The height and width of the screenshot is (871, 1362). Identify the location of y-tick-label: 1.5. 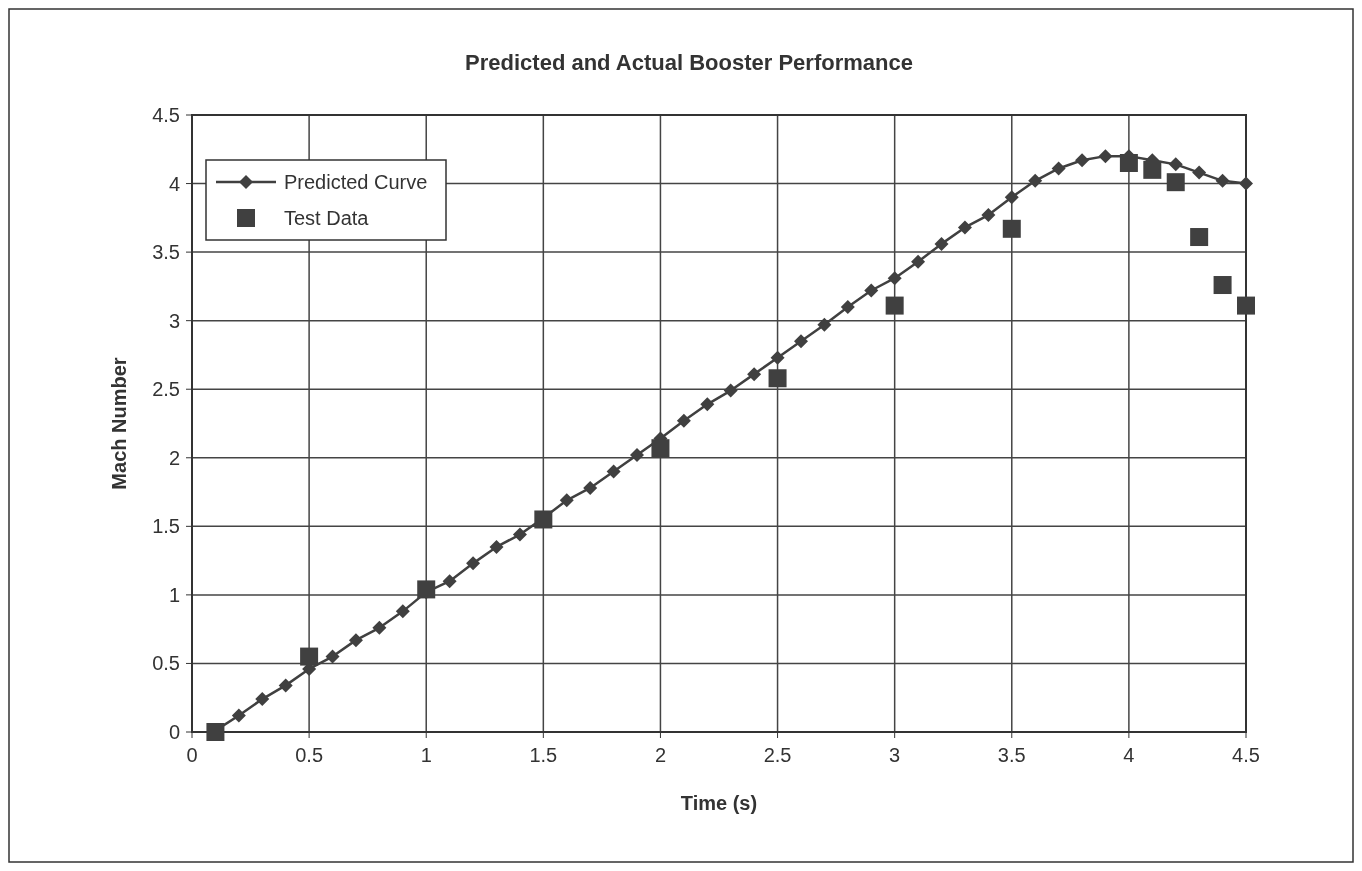
(166, 526).